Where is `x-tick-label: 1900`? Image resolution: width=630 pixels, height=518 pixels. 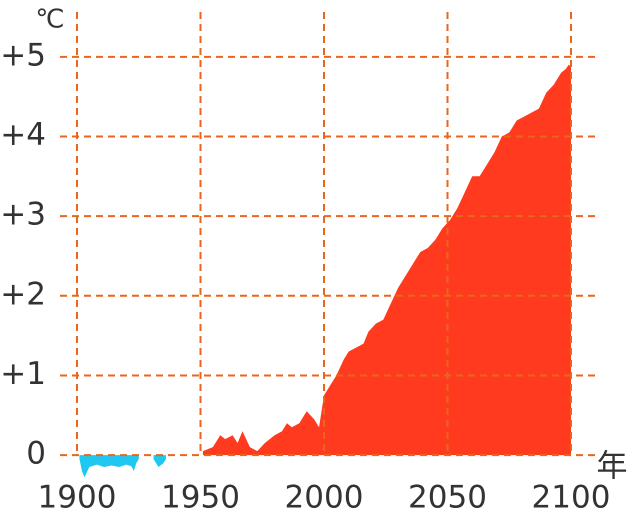
x-tick-label: 1900 is located at coordinates (77, 498).